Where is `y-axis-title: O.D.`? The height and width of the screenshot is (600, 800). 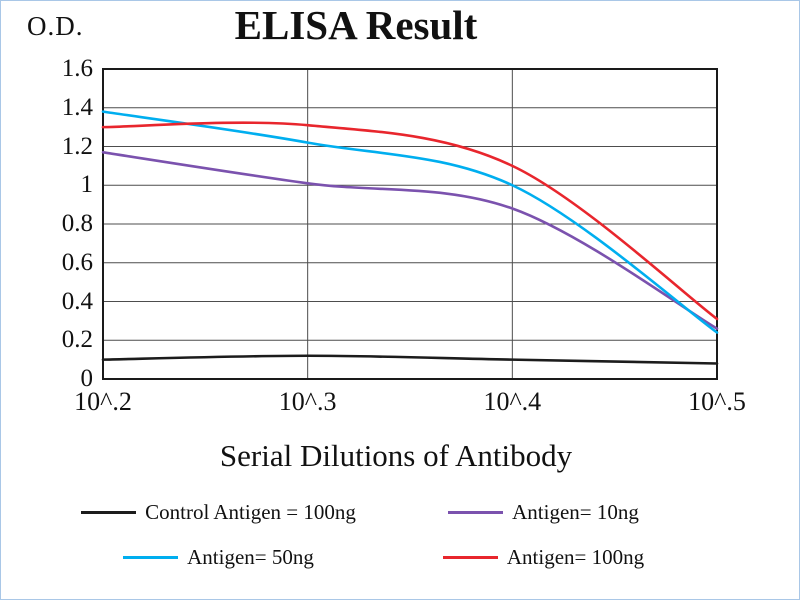
y-axis-title: O.D. is located at coordinates (55, 26).